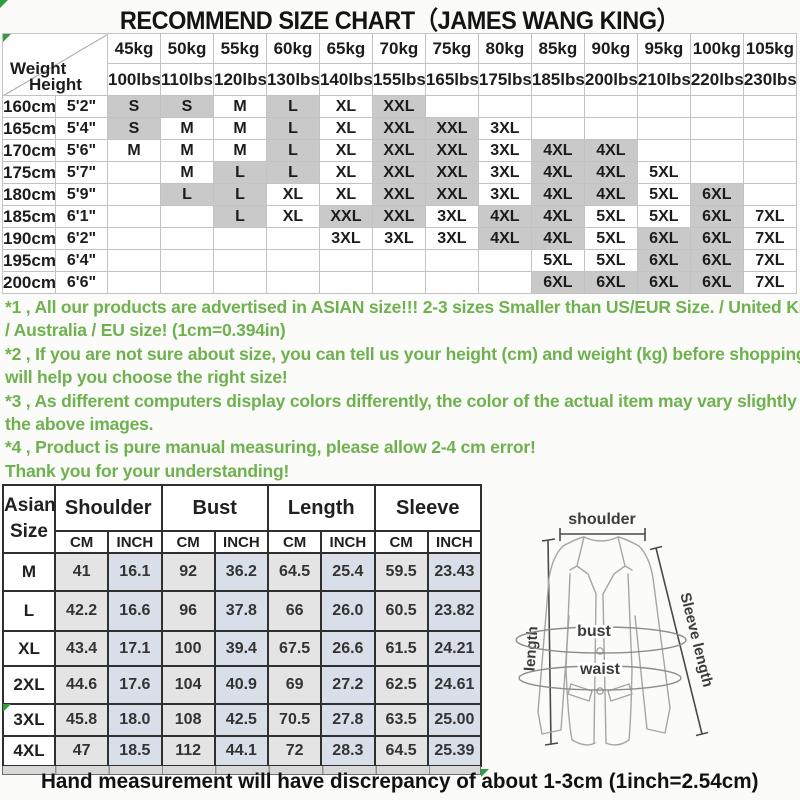  I want to click on cm-value-cell: 72, so click(294, 751).